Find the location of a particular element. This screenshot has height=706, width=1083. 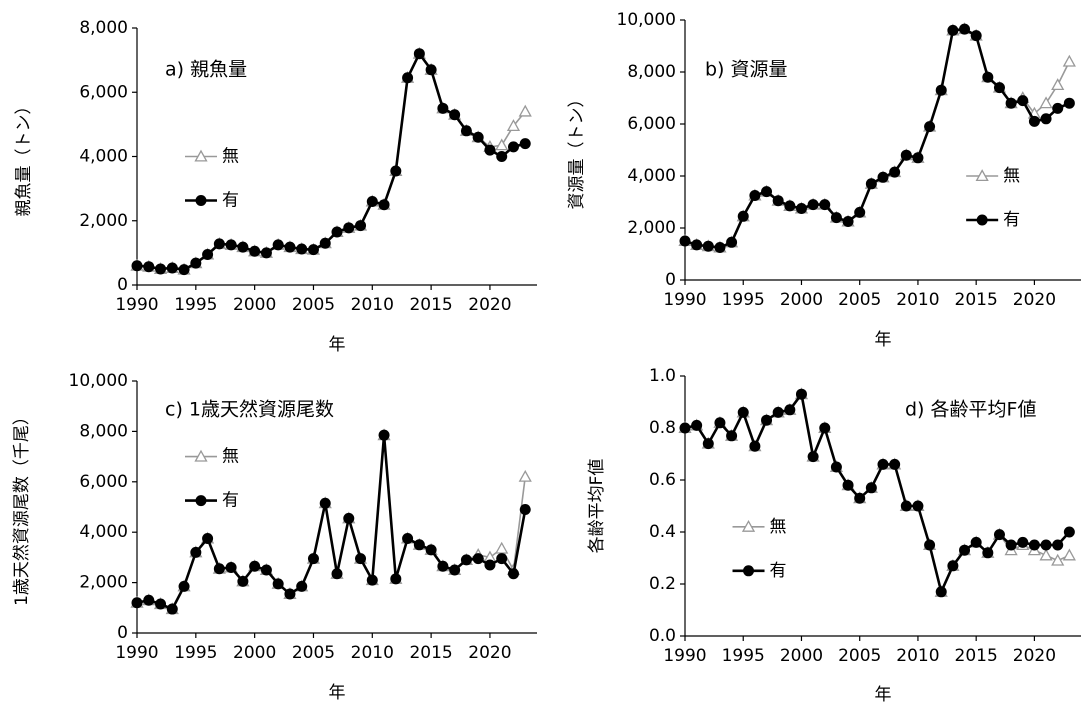

series-line is located at coordinates (877, 493).